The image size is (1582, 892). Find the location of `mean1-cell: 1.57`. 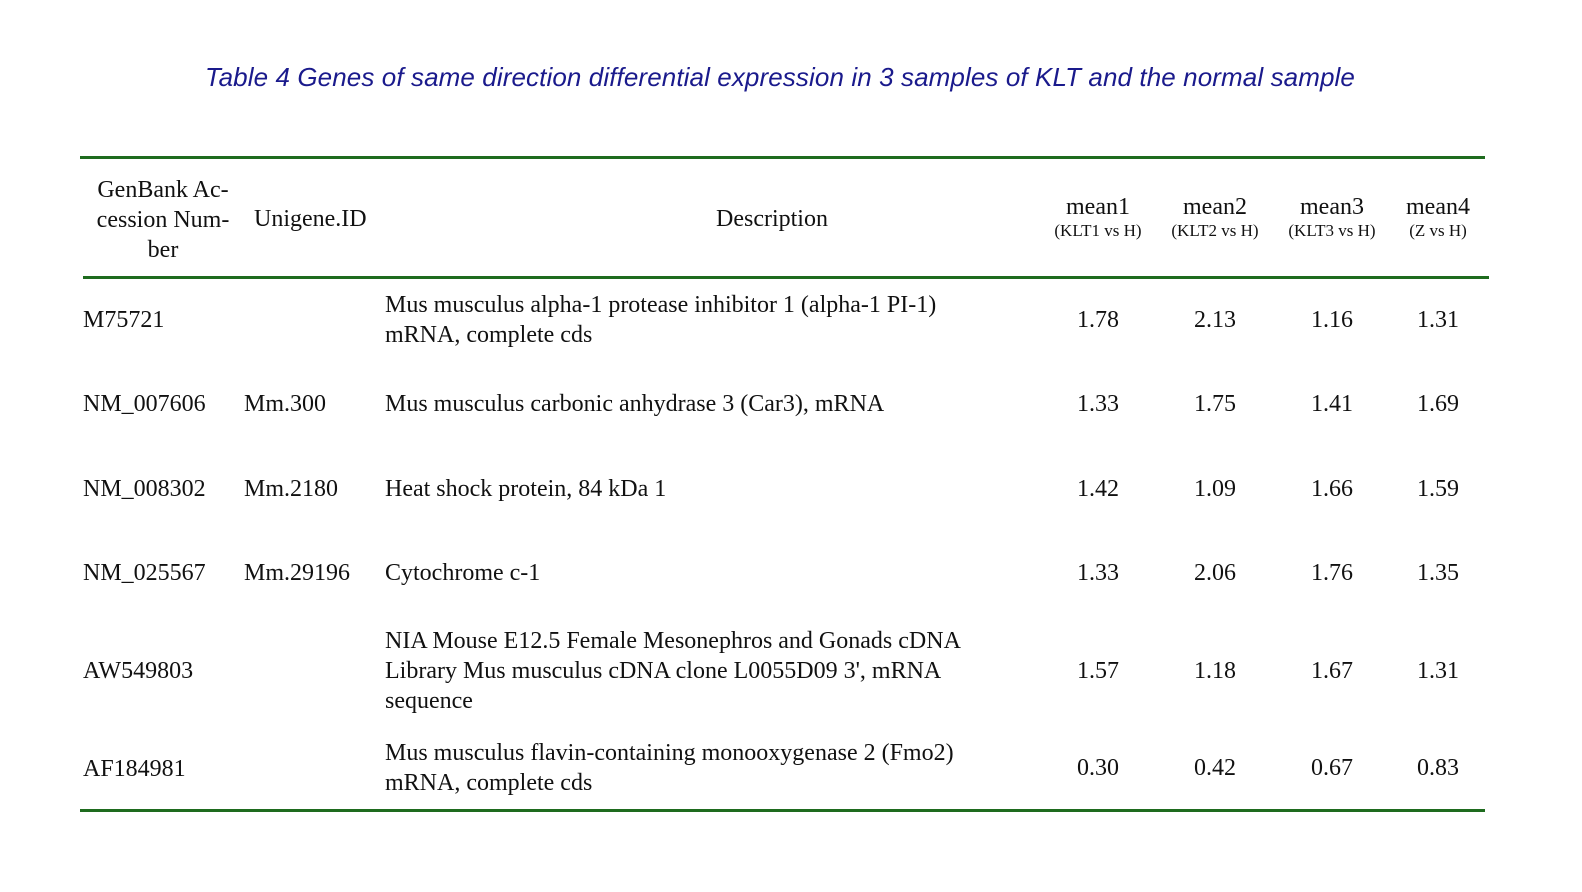

mean1-cell: 1.57 is located at coordinates (1098, 671).